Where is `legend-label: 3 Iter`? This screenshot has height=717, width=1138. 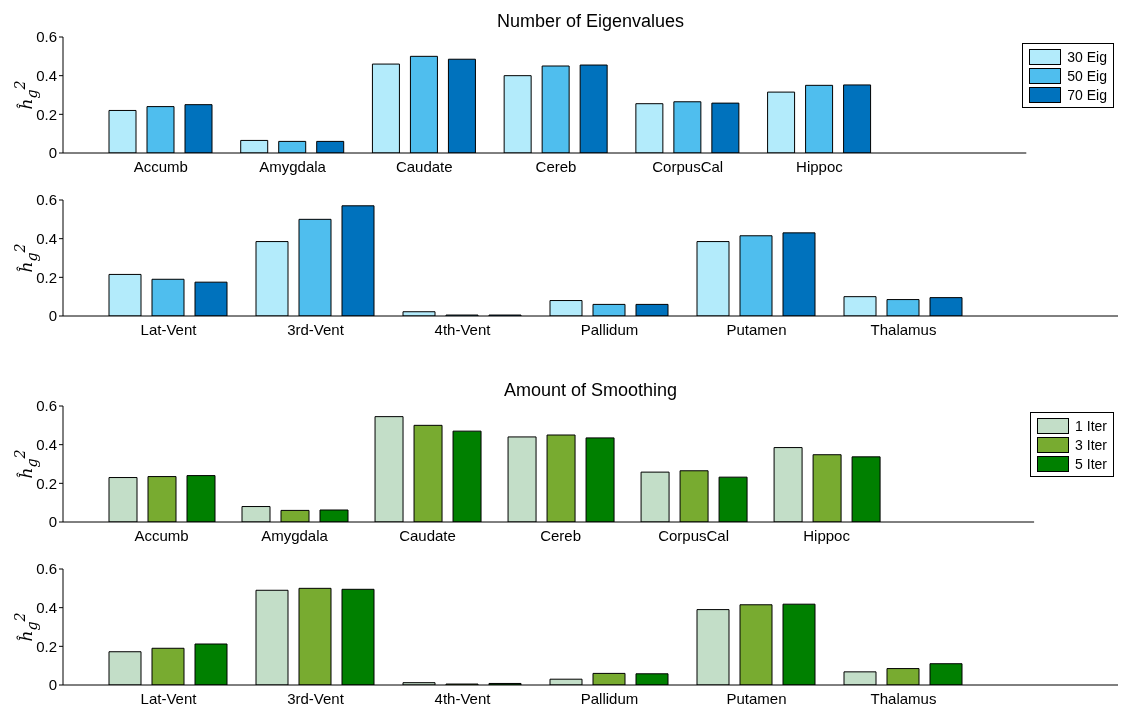 legend-label: 3 Iter is located at coordinates (1091, 444).